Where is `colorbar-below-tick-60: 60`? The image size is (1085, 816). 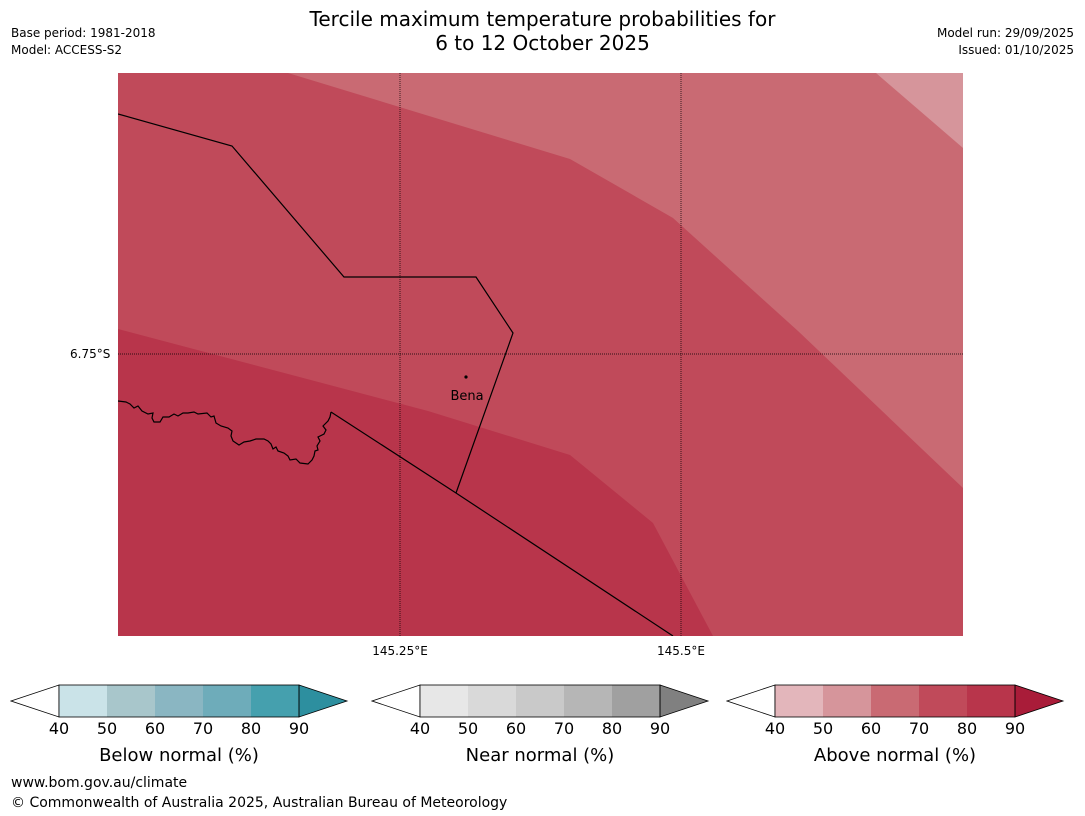
colorbar-below-tick-60: 60 is located at coordinates (155, 728).